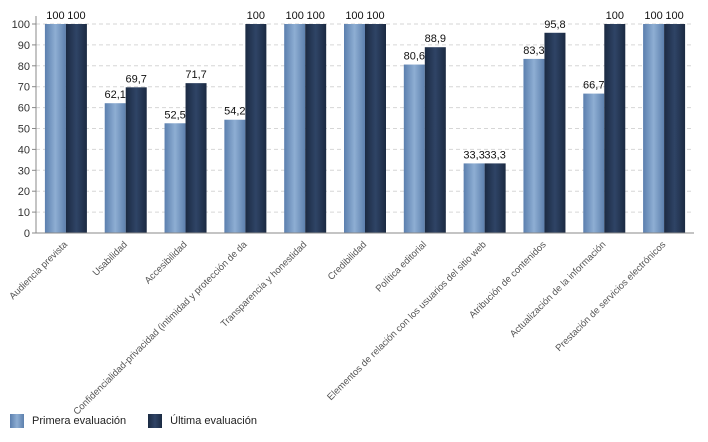 The height and width of the screenshot is (442, 708). Describe the element at coordinates (110, 258) in the screenshot. I see `category-label: Usabilidad` at that location.